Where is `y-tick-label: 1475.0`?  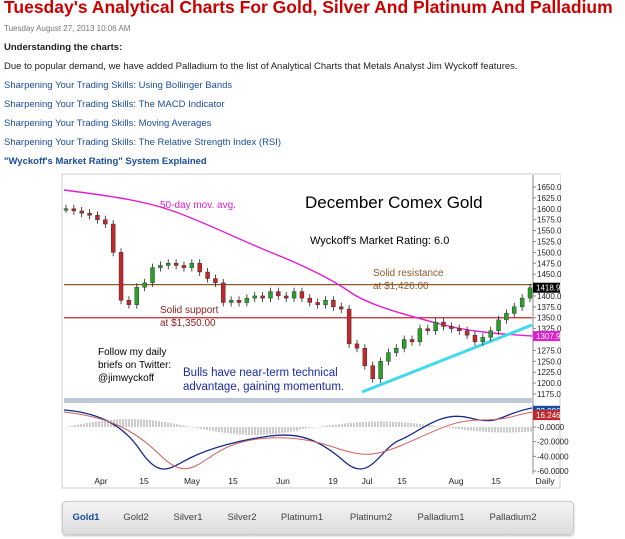 y-tick-label: 1475.0 is located at coordinates (549, 263).